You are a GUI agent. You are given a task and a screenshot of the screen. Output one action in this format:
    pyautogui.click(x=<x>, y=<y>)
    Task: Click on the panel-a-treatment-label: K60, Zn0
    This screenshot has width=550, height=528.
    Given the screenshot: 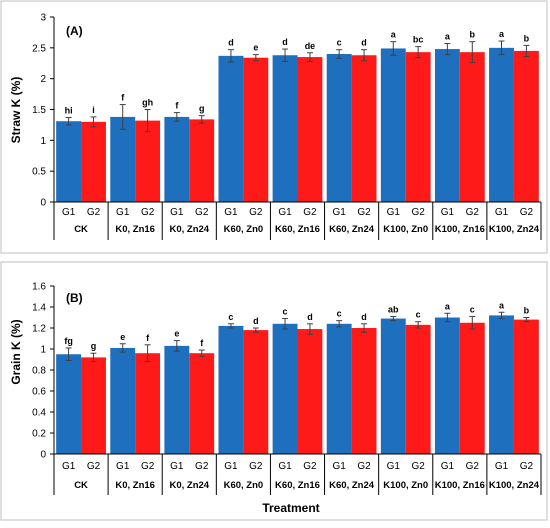 What is the action you would take?
    pyautogui.click(x=244, y=229)
    